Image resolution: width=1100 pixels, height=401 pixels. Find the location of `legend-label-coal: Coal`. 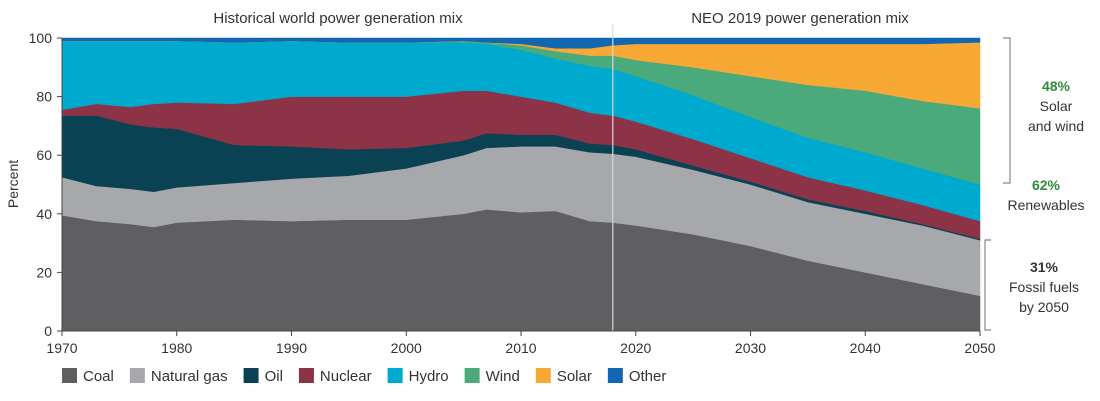

legend-label-coal: Coal is located at coordinates (98, 376).